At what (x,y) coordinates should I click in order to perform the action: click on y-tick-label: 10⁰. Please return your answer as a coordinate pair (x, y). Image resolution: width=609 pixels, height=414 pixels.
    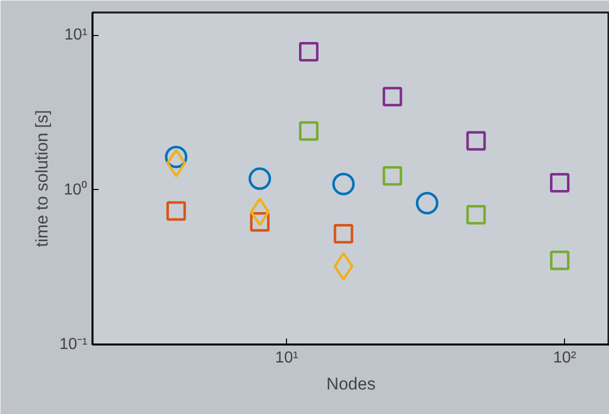
    Looking at the image, I should click on (76, 189).